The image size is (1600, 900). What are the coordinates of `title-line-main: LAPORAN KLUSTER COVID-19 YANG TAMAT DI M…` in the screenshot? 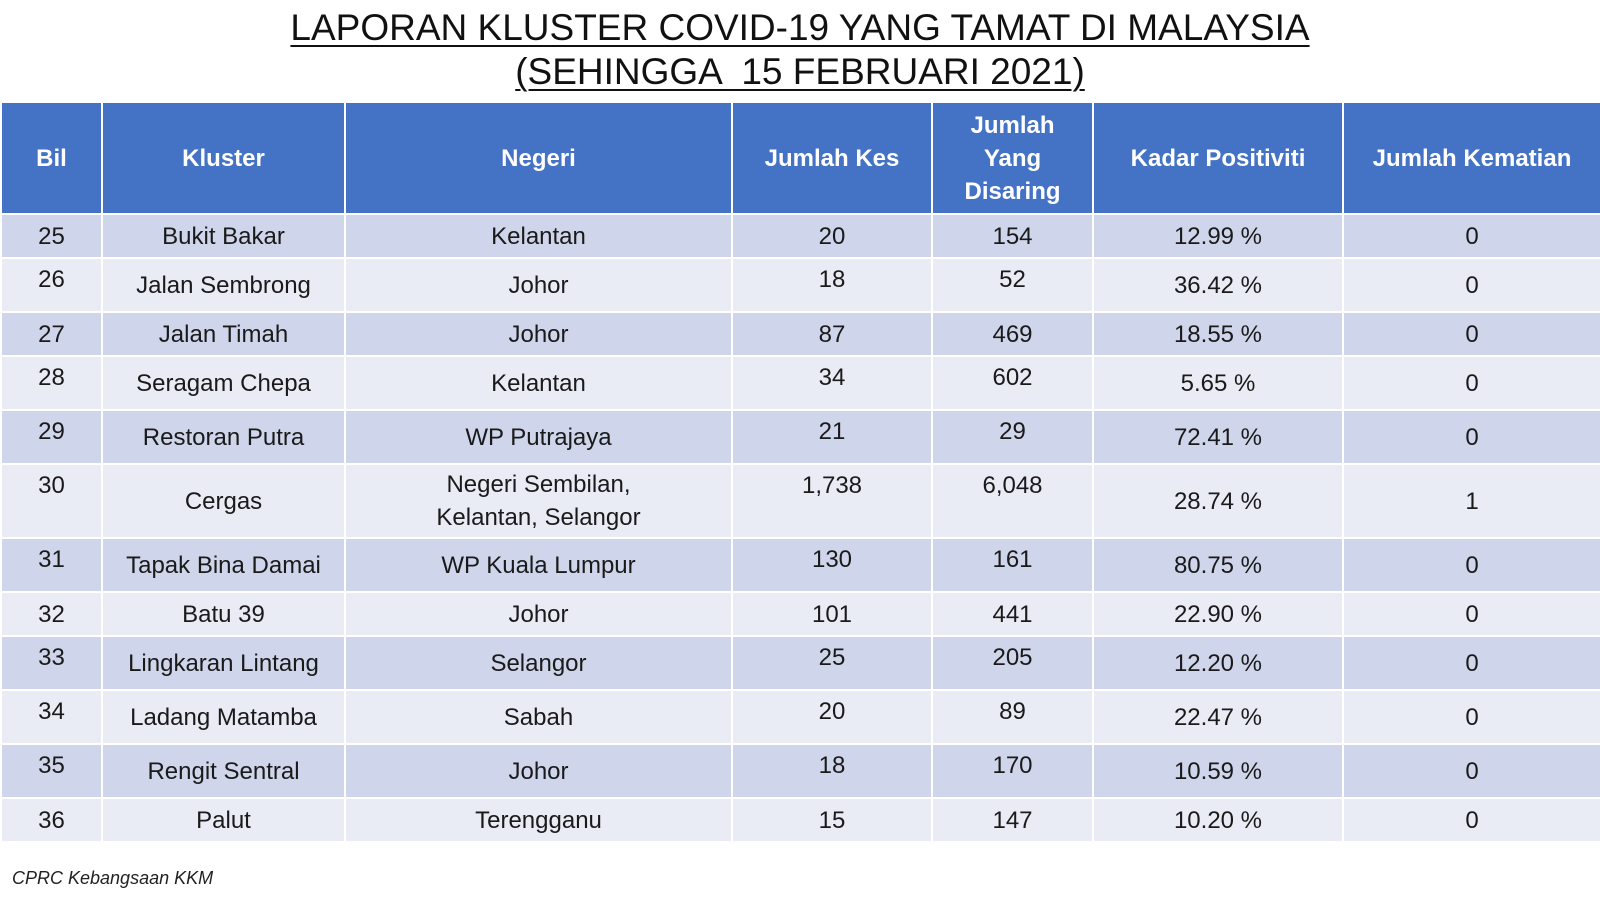 It's located at (800, 27).